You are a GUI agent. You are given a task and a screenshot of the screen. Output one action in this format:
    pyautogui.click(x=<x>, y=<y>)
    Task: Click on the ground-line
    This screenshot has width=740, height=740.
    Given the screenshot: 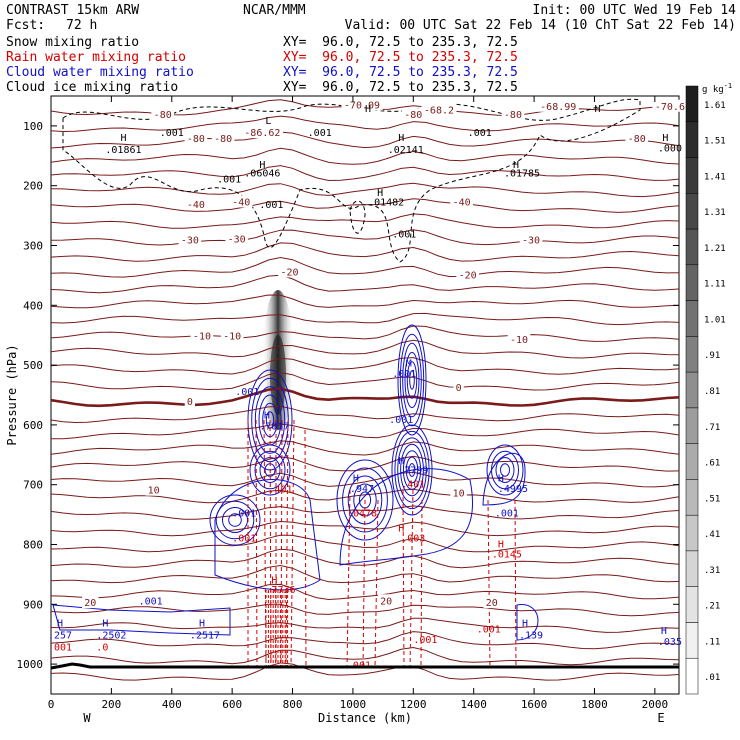 What is the action you would take?
    pyautogui.click(x=364, y=666)
    